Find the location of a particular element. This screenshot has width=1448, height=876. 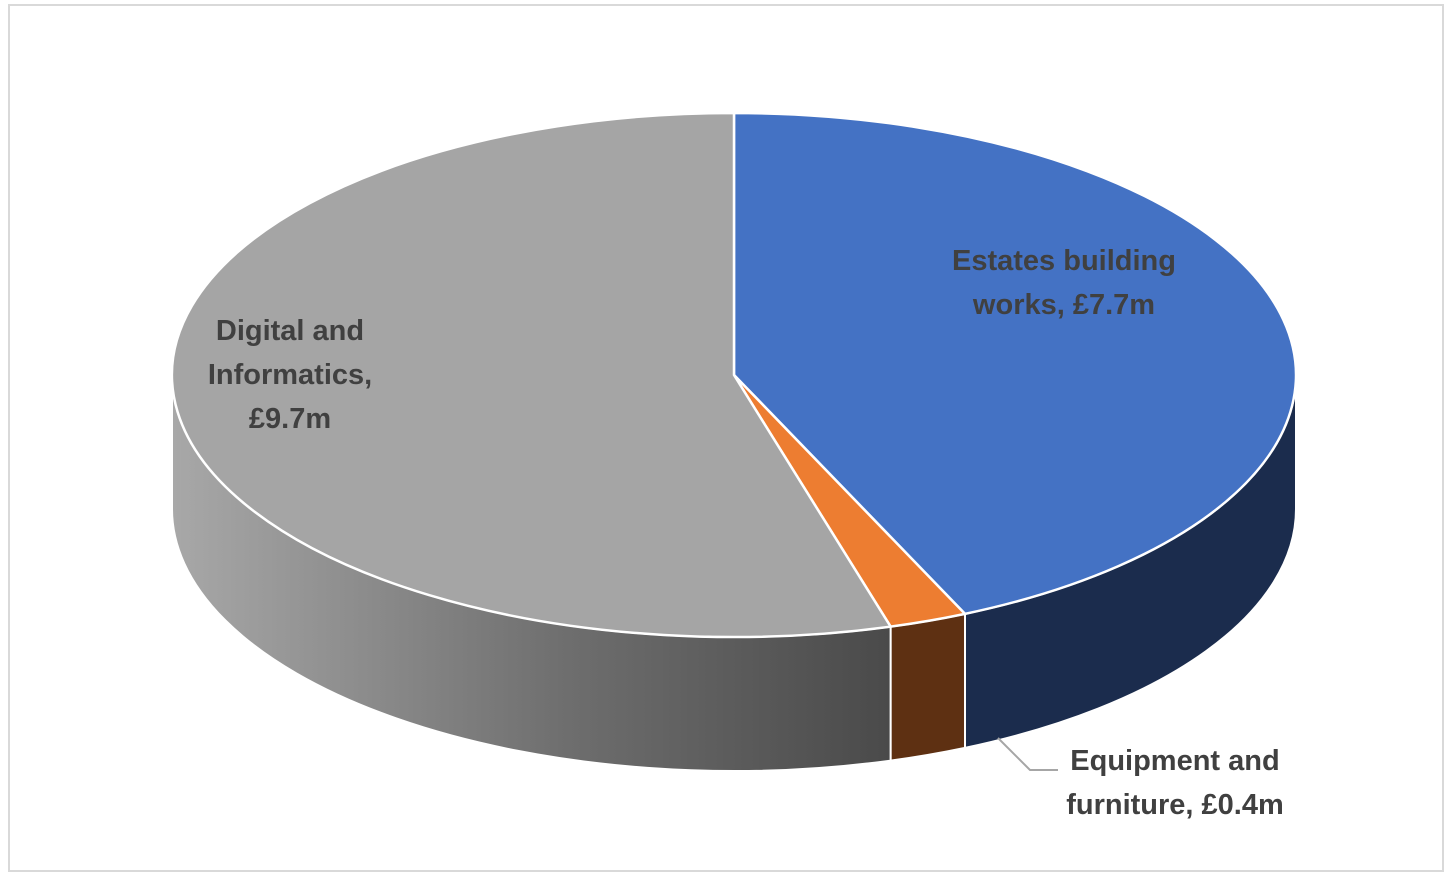

data-label-line: Informatics, is located at coordinates (290, 375).